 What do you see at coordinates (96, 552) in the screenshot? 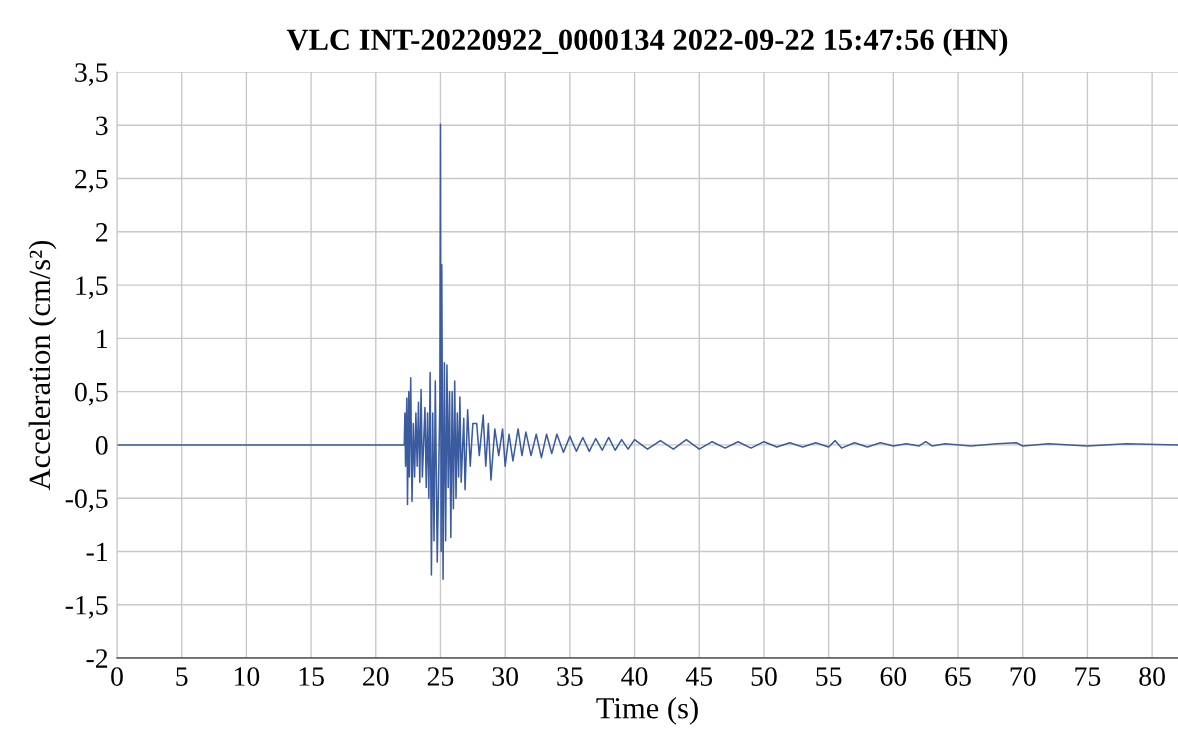
I see `y-tick-label: -1` at bounding box center [96, 552].